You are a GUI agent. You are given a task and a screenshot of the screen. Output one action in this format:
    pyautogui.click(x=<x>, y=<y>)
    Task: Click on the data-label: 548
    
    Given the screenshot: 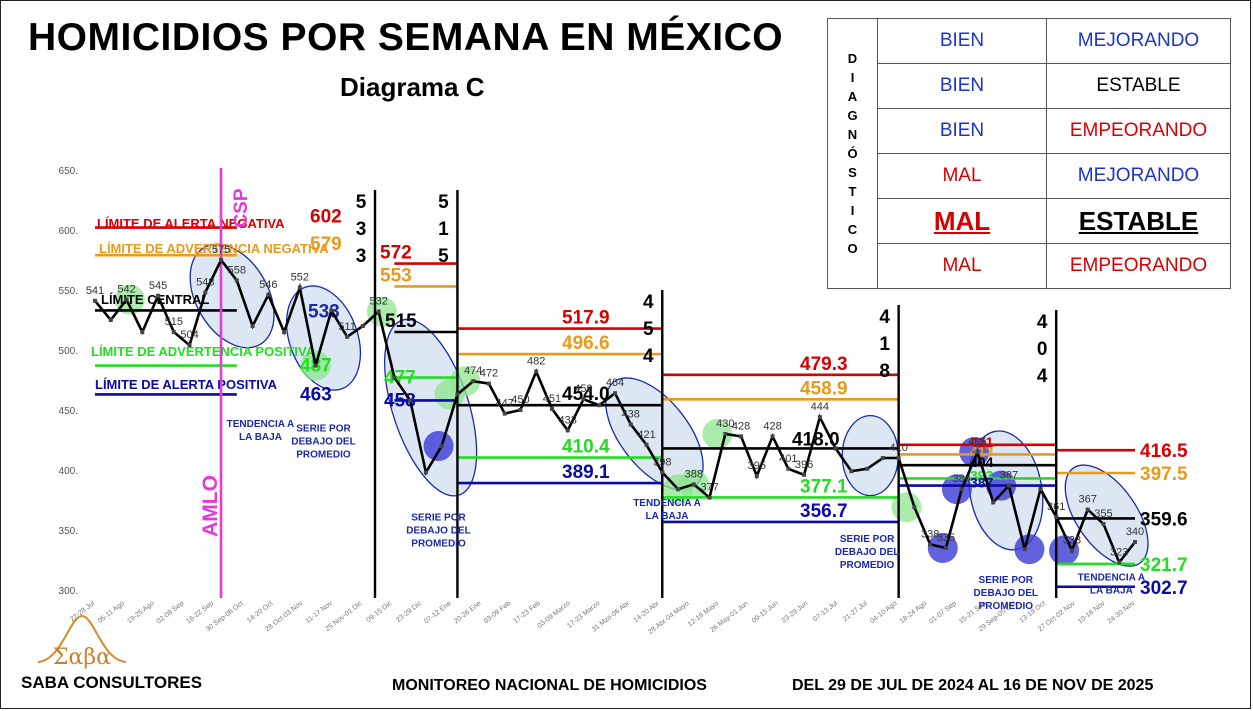 What is the action you would take?
    pyautogui.click(x=205, y=282)
    